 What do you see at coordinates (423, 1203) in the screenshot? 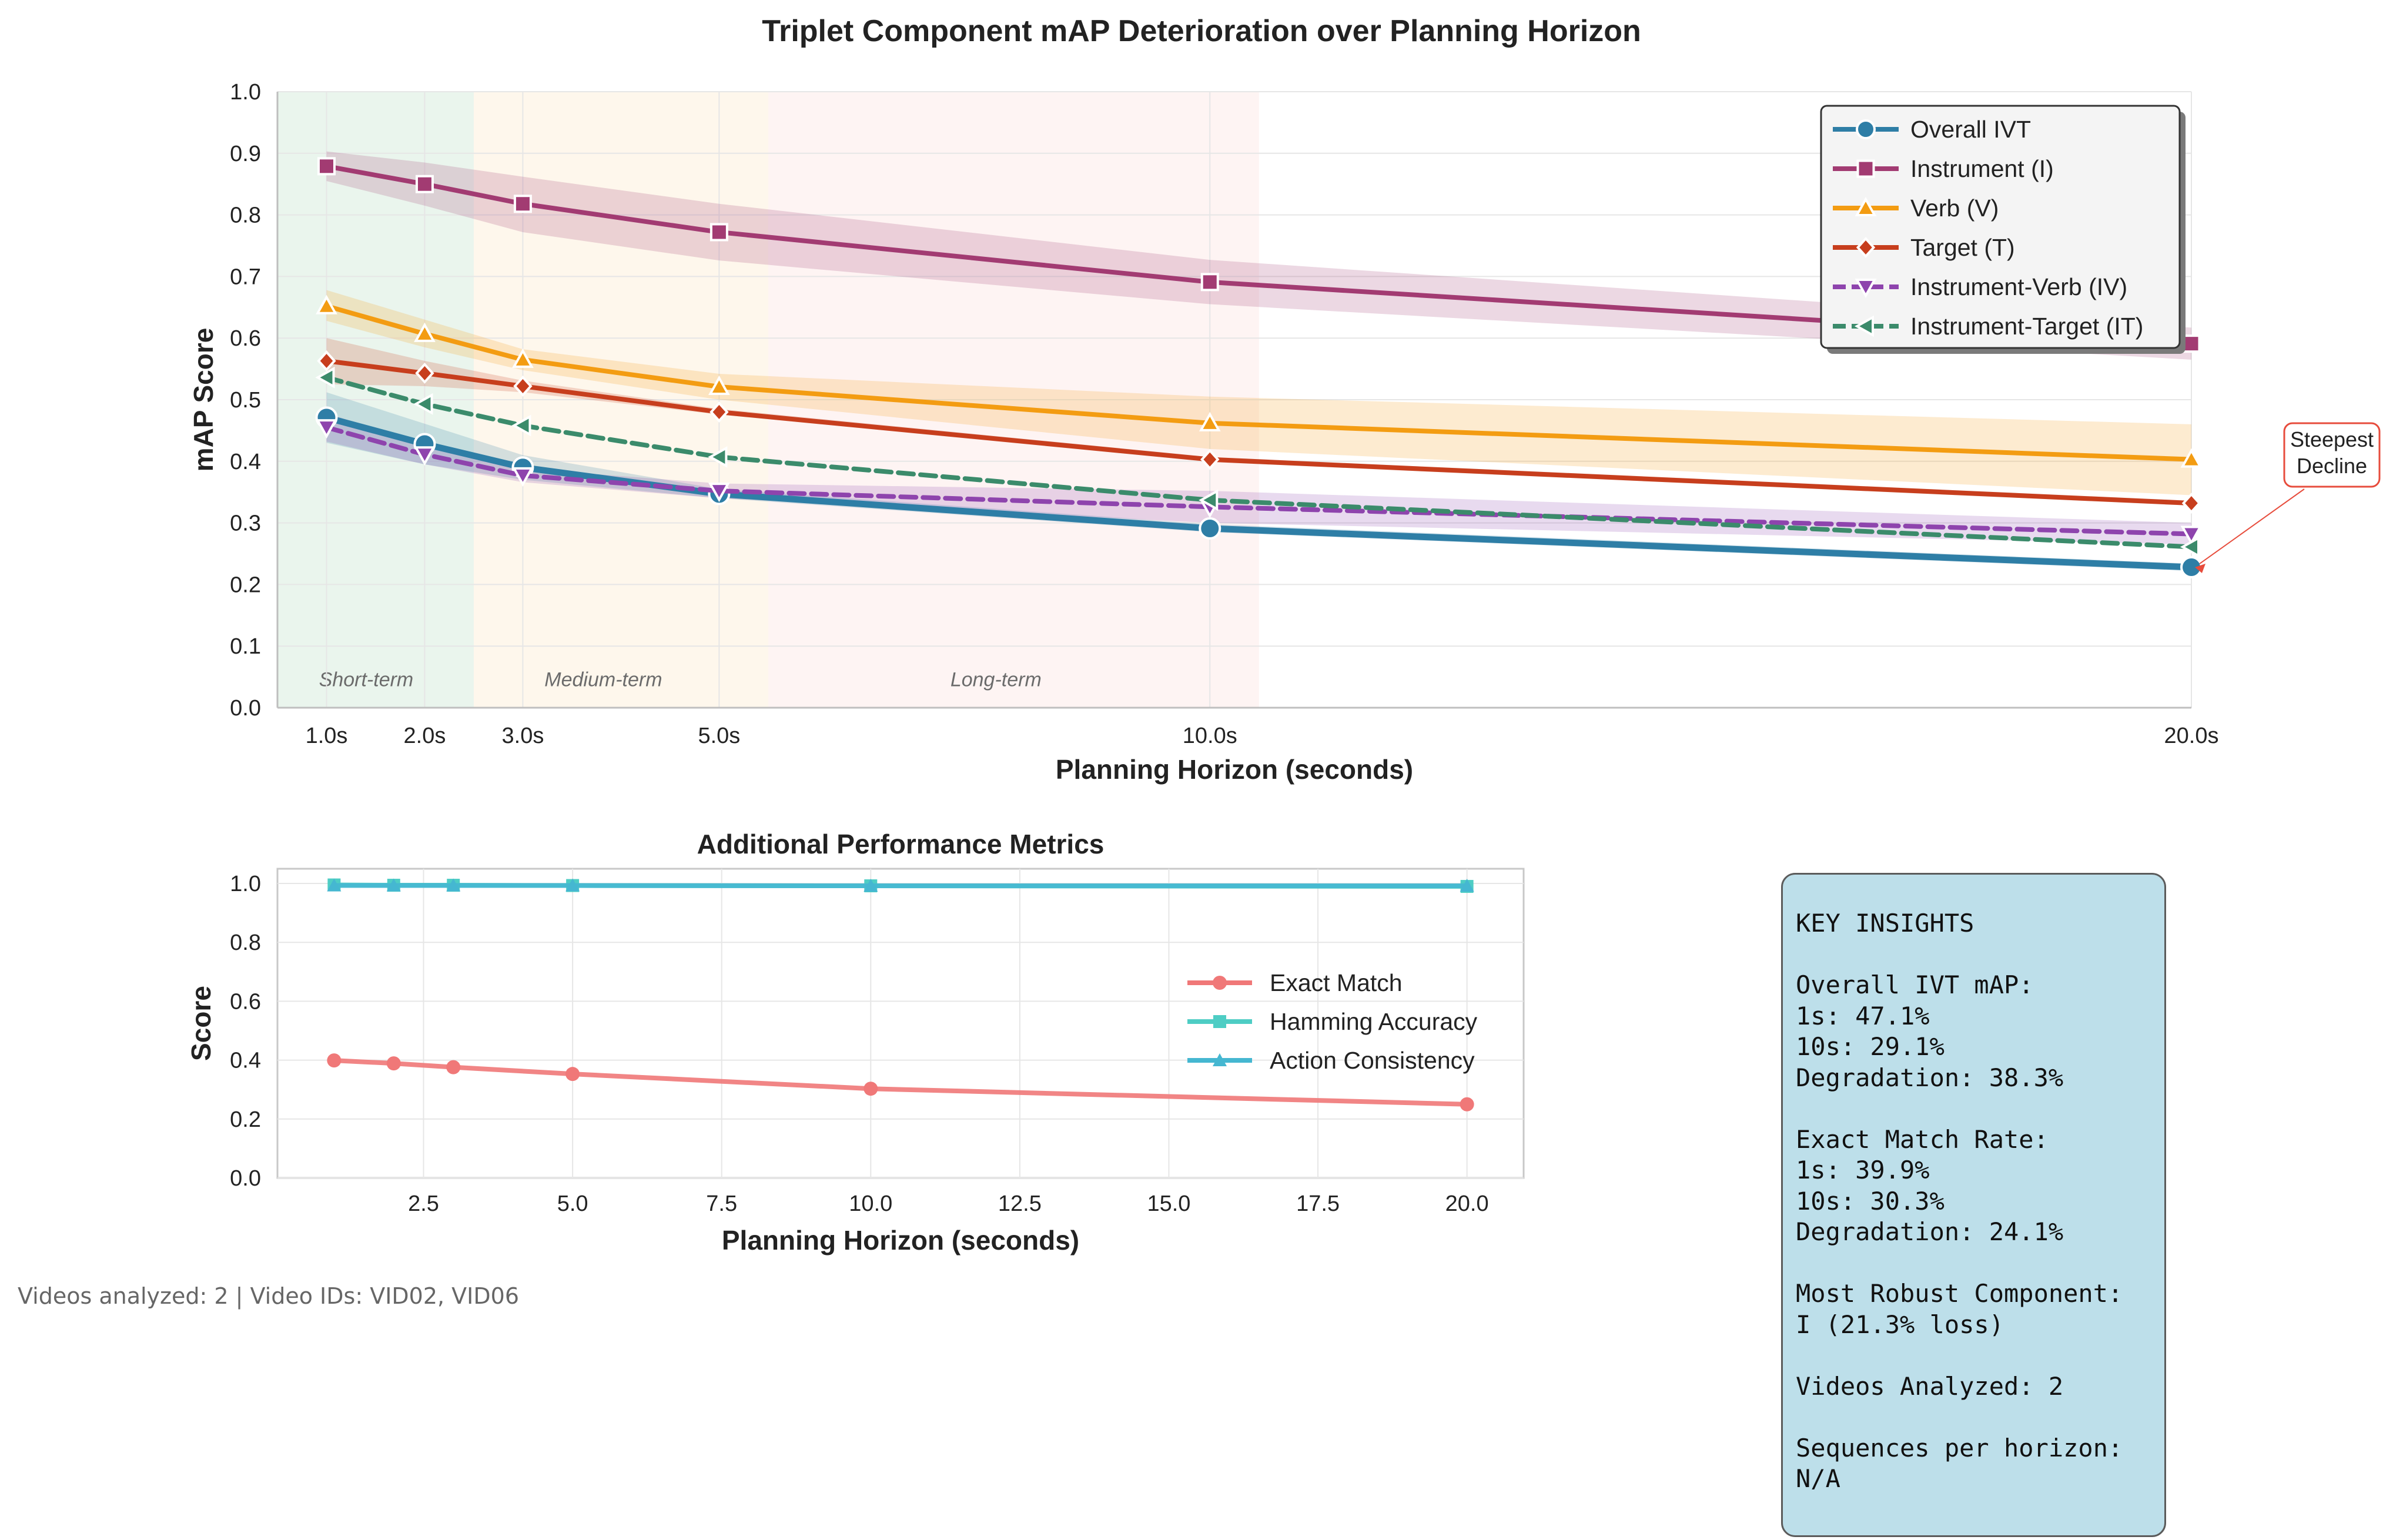
I see `x-tick-label: 2.5` at bounding box center [423, 1203].